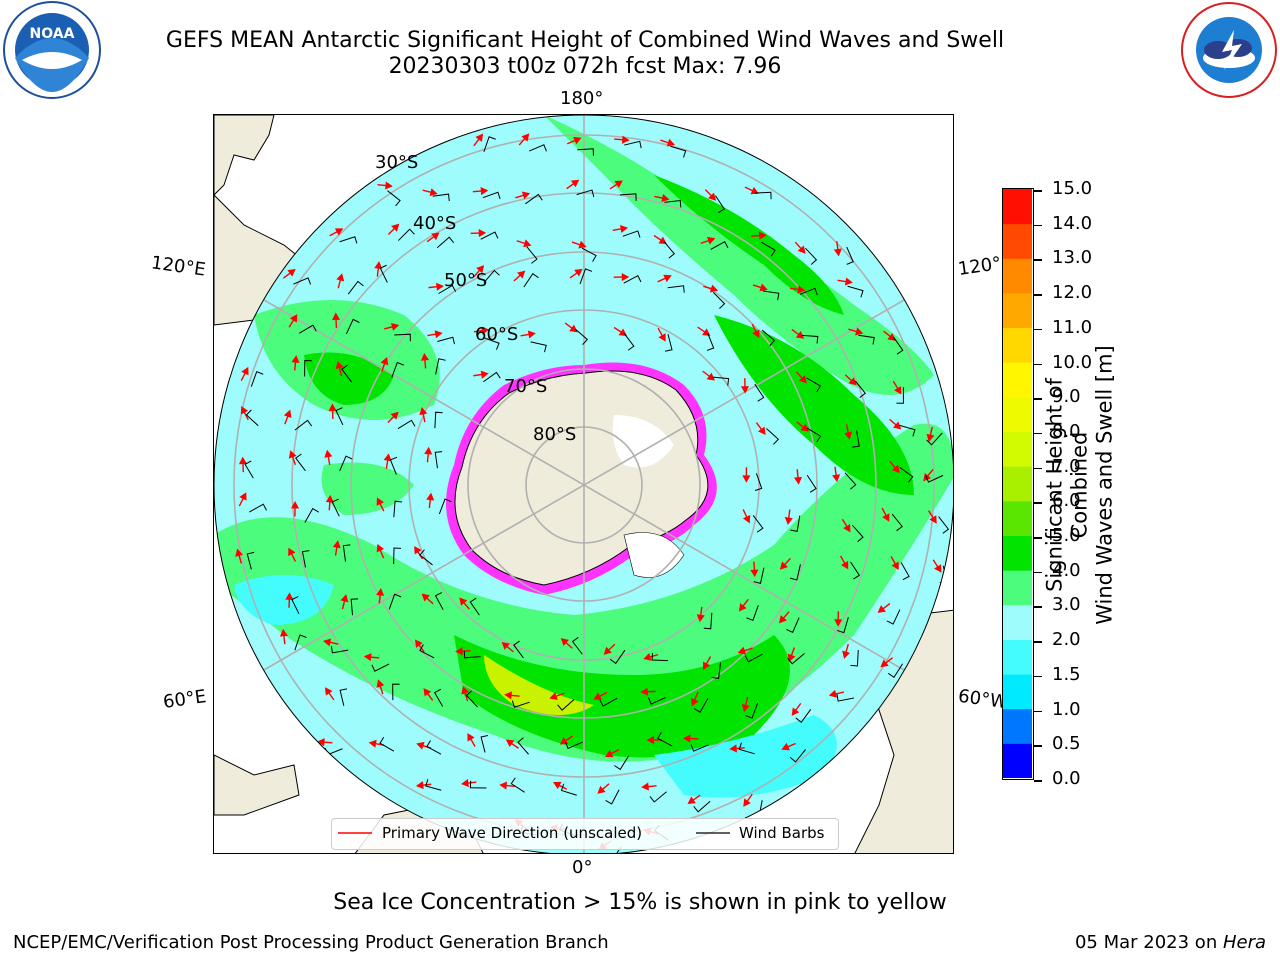  What do you see at coordinates (1072, 188) in the screenshot?
I see `colorbar-tick: 15.0` at bounding box center [1072, 188].